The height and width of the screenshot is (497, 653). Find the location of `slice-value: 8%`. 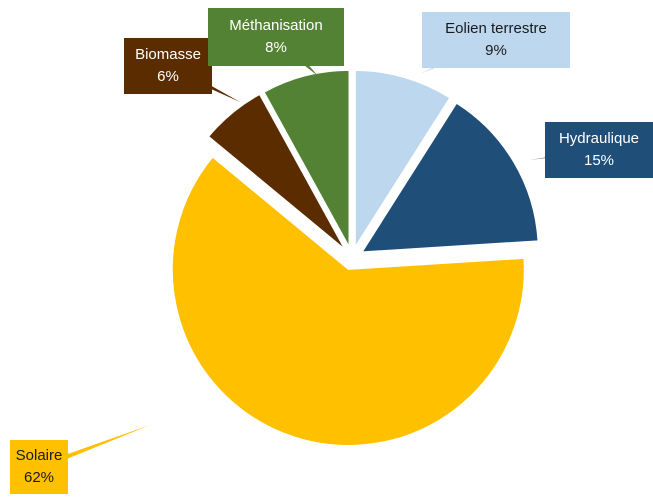

slice-value: 8% is located at coordinates (276, 47).